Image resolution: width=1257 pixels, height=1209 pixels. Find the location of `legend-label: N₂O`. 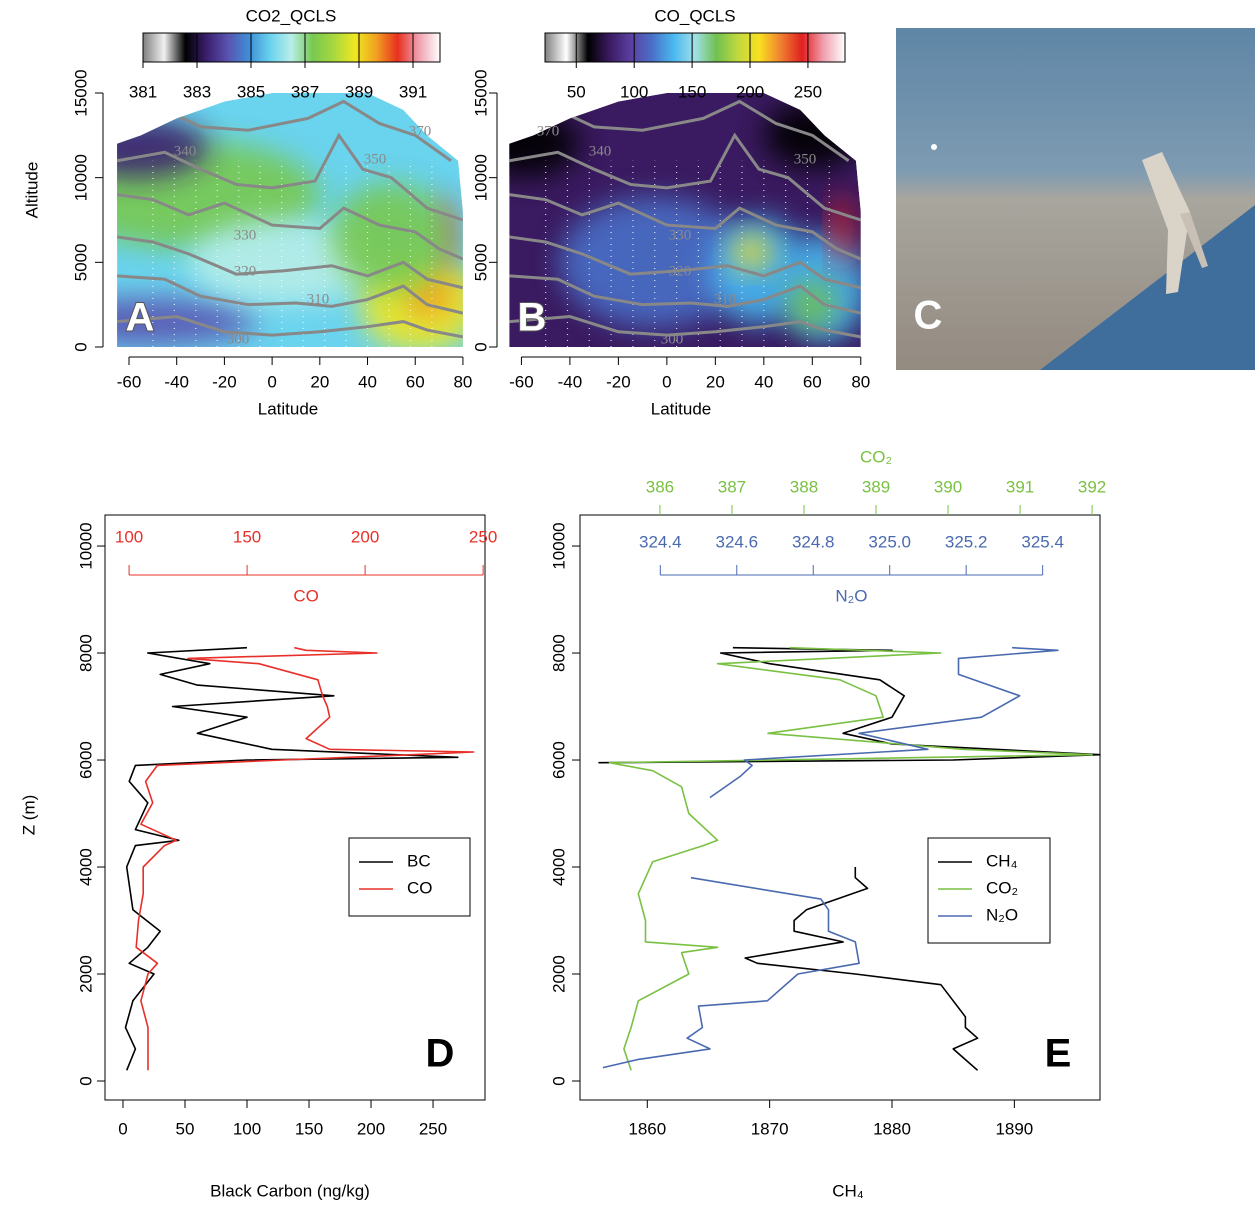

legend-label: N₂O is located at coordinates (1002, 914).